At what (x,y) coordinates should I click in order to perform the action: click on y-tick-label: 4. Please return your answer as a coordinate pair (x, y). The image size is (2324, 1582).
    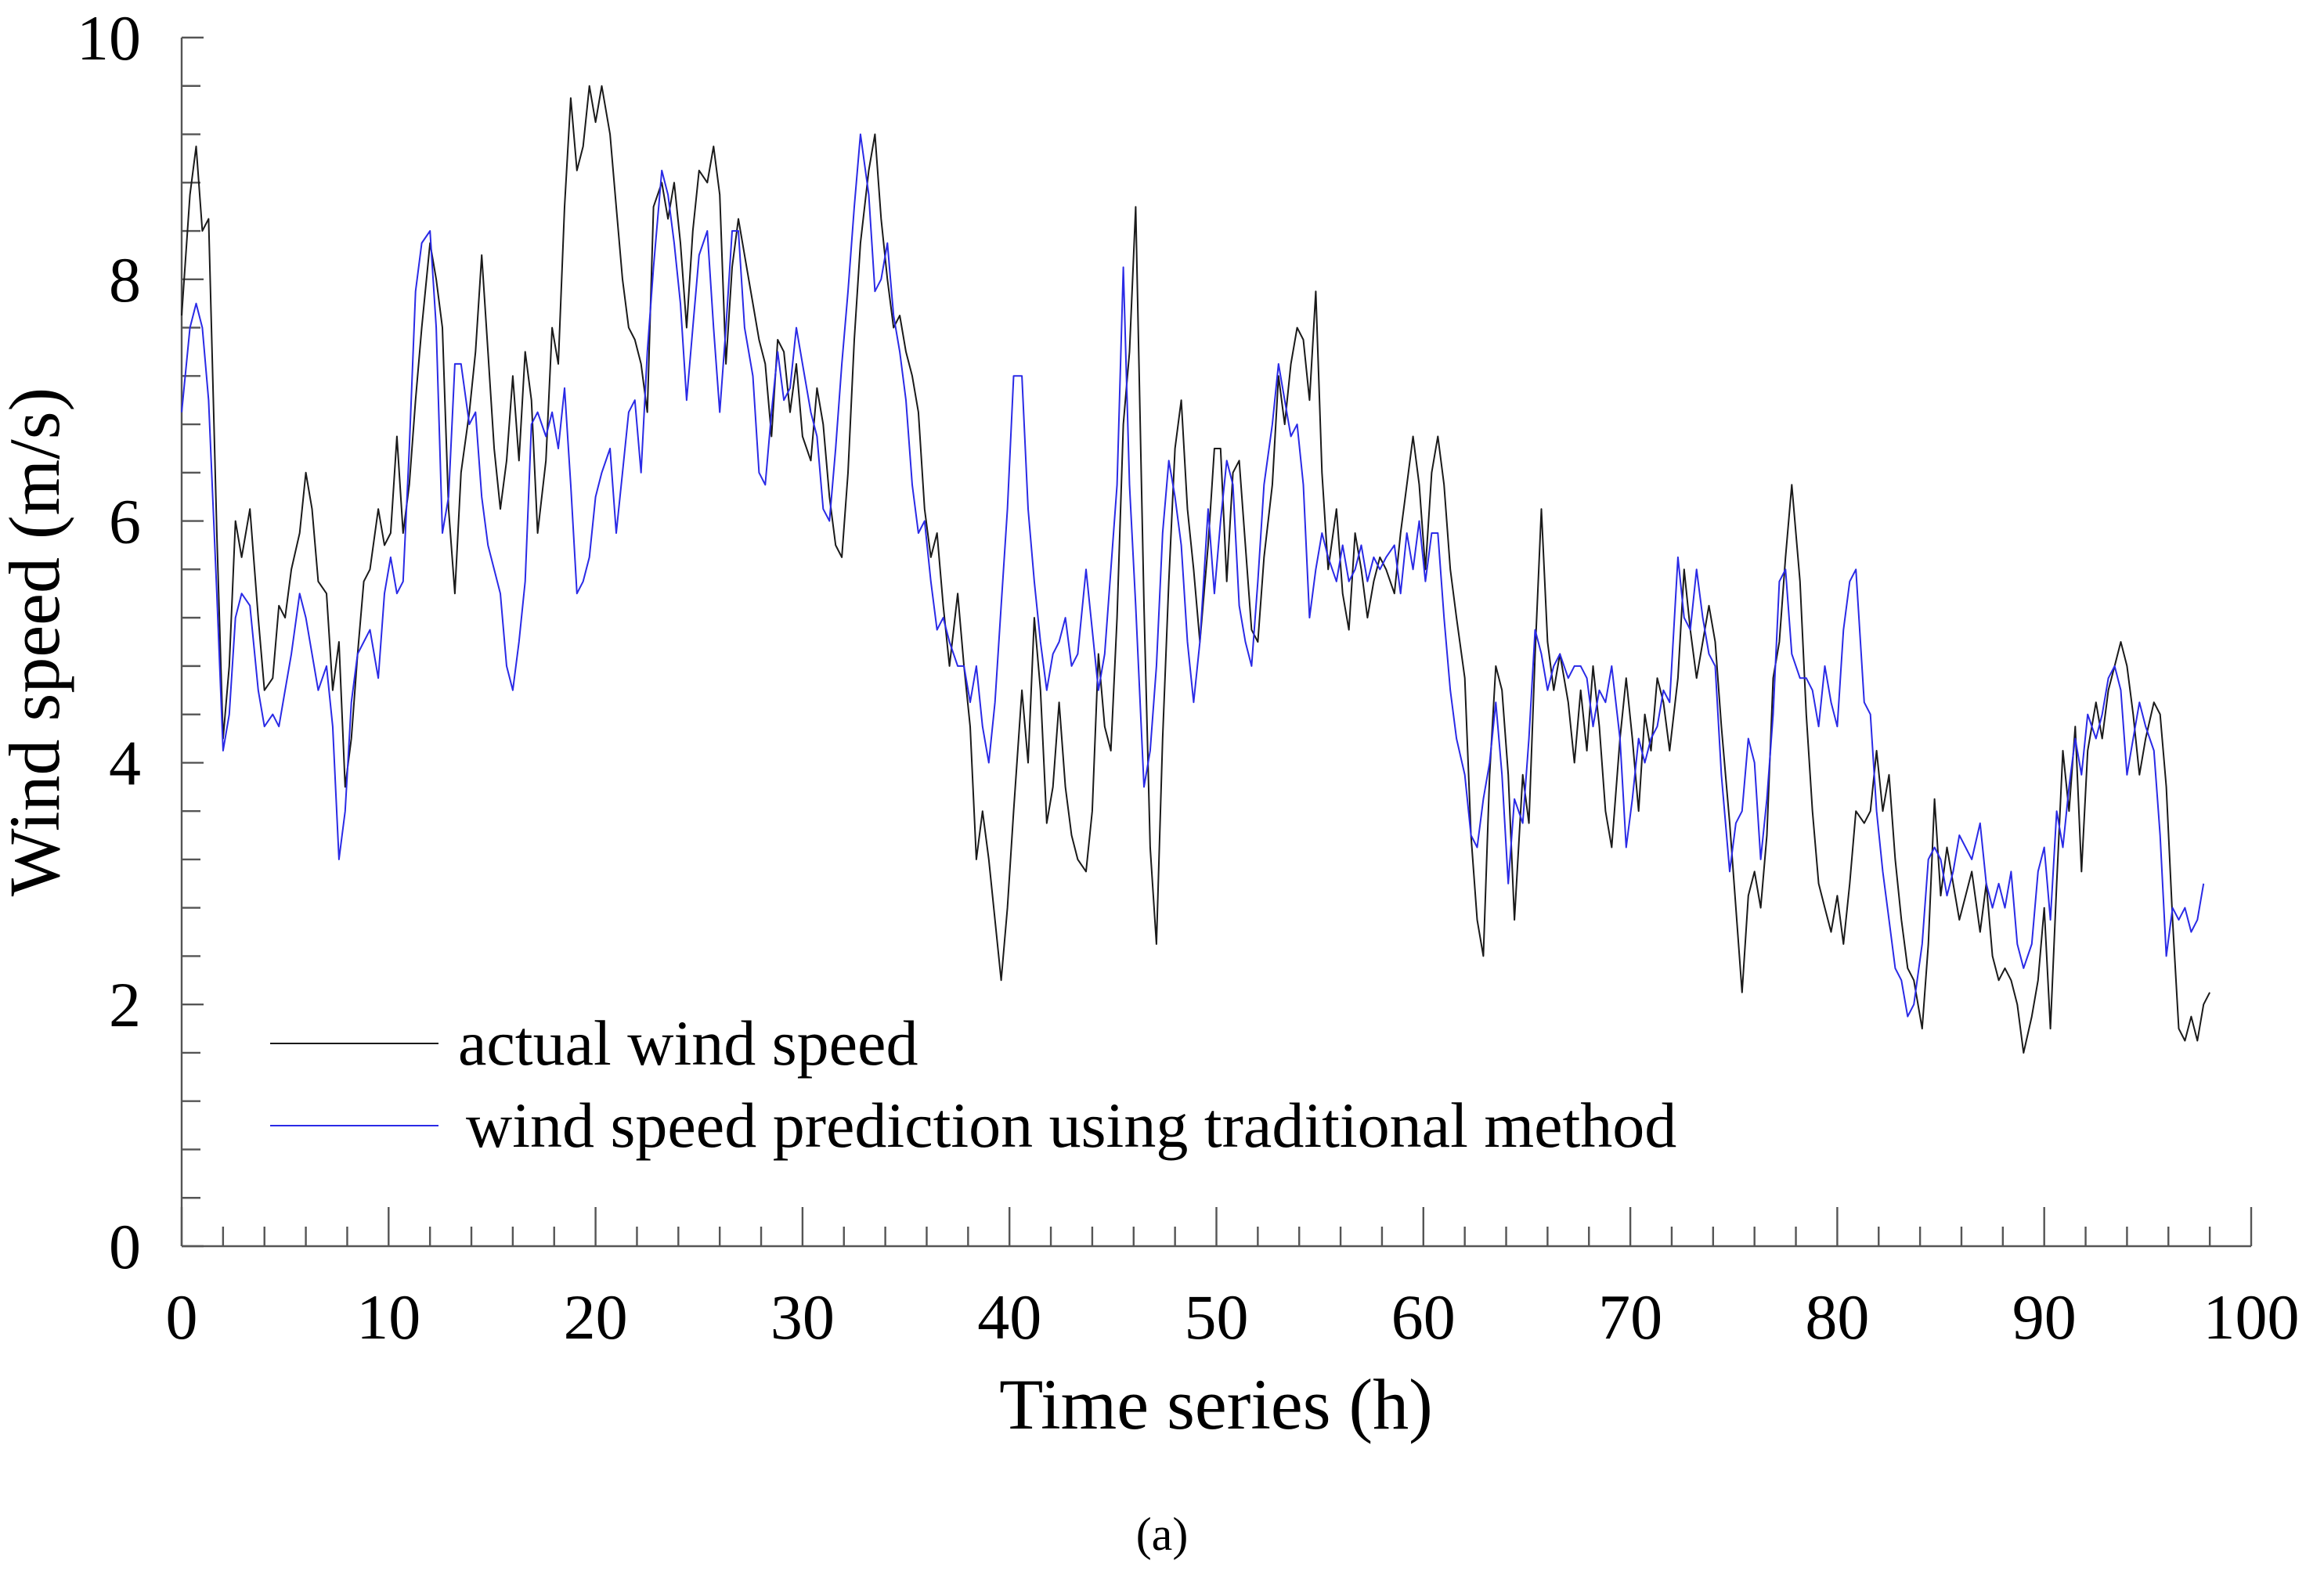
    Looking at the image, I should click on (125, 762).